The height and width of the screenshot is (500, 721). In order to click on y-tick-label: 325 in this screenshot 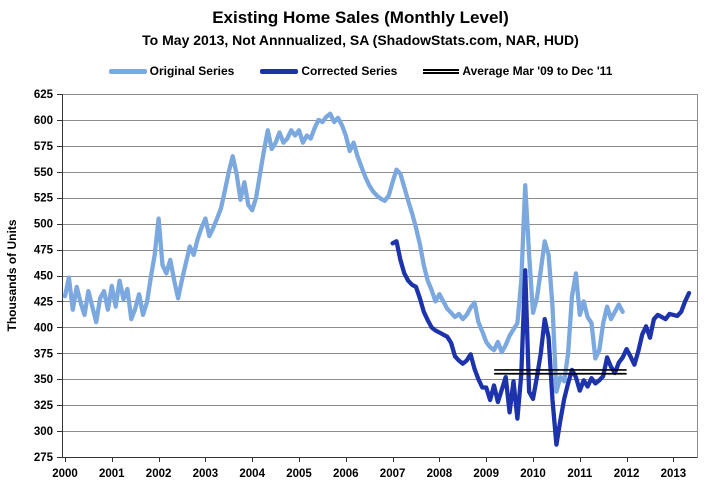, I will do `click(44, 406)`.